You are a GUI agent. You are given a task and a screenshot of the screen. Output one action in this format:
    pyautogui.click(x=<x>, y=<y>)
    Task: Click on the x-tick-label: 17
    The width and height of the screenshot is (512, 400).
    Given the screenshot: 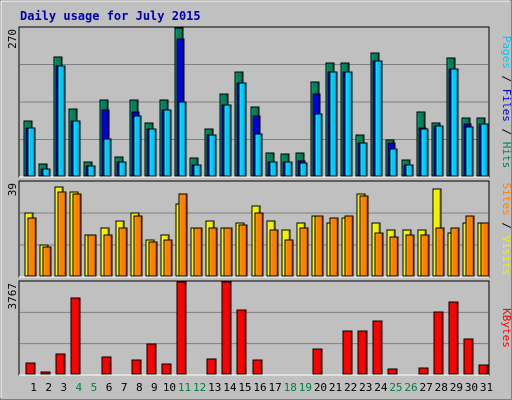 What is the action you would take?
    pyautogui.click(x=275, y=387)
    